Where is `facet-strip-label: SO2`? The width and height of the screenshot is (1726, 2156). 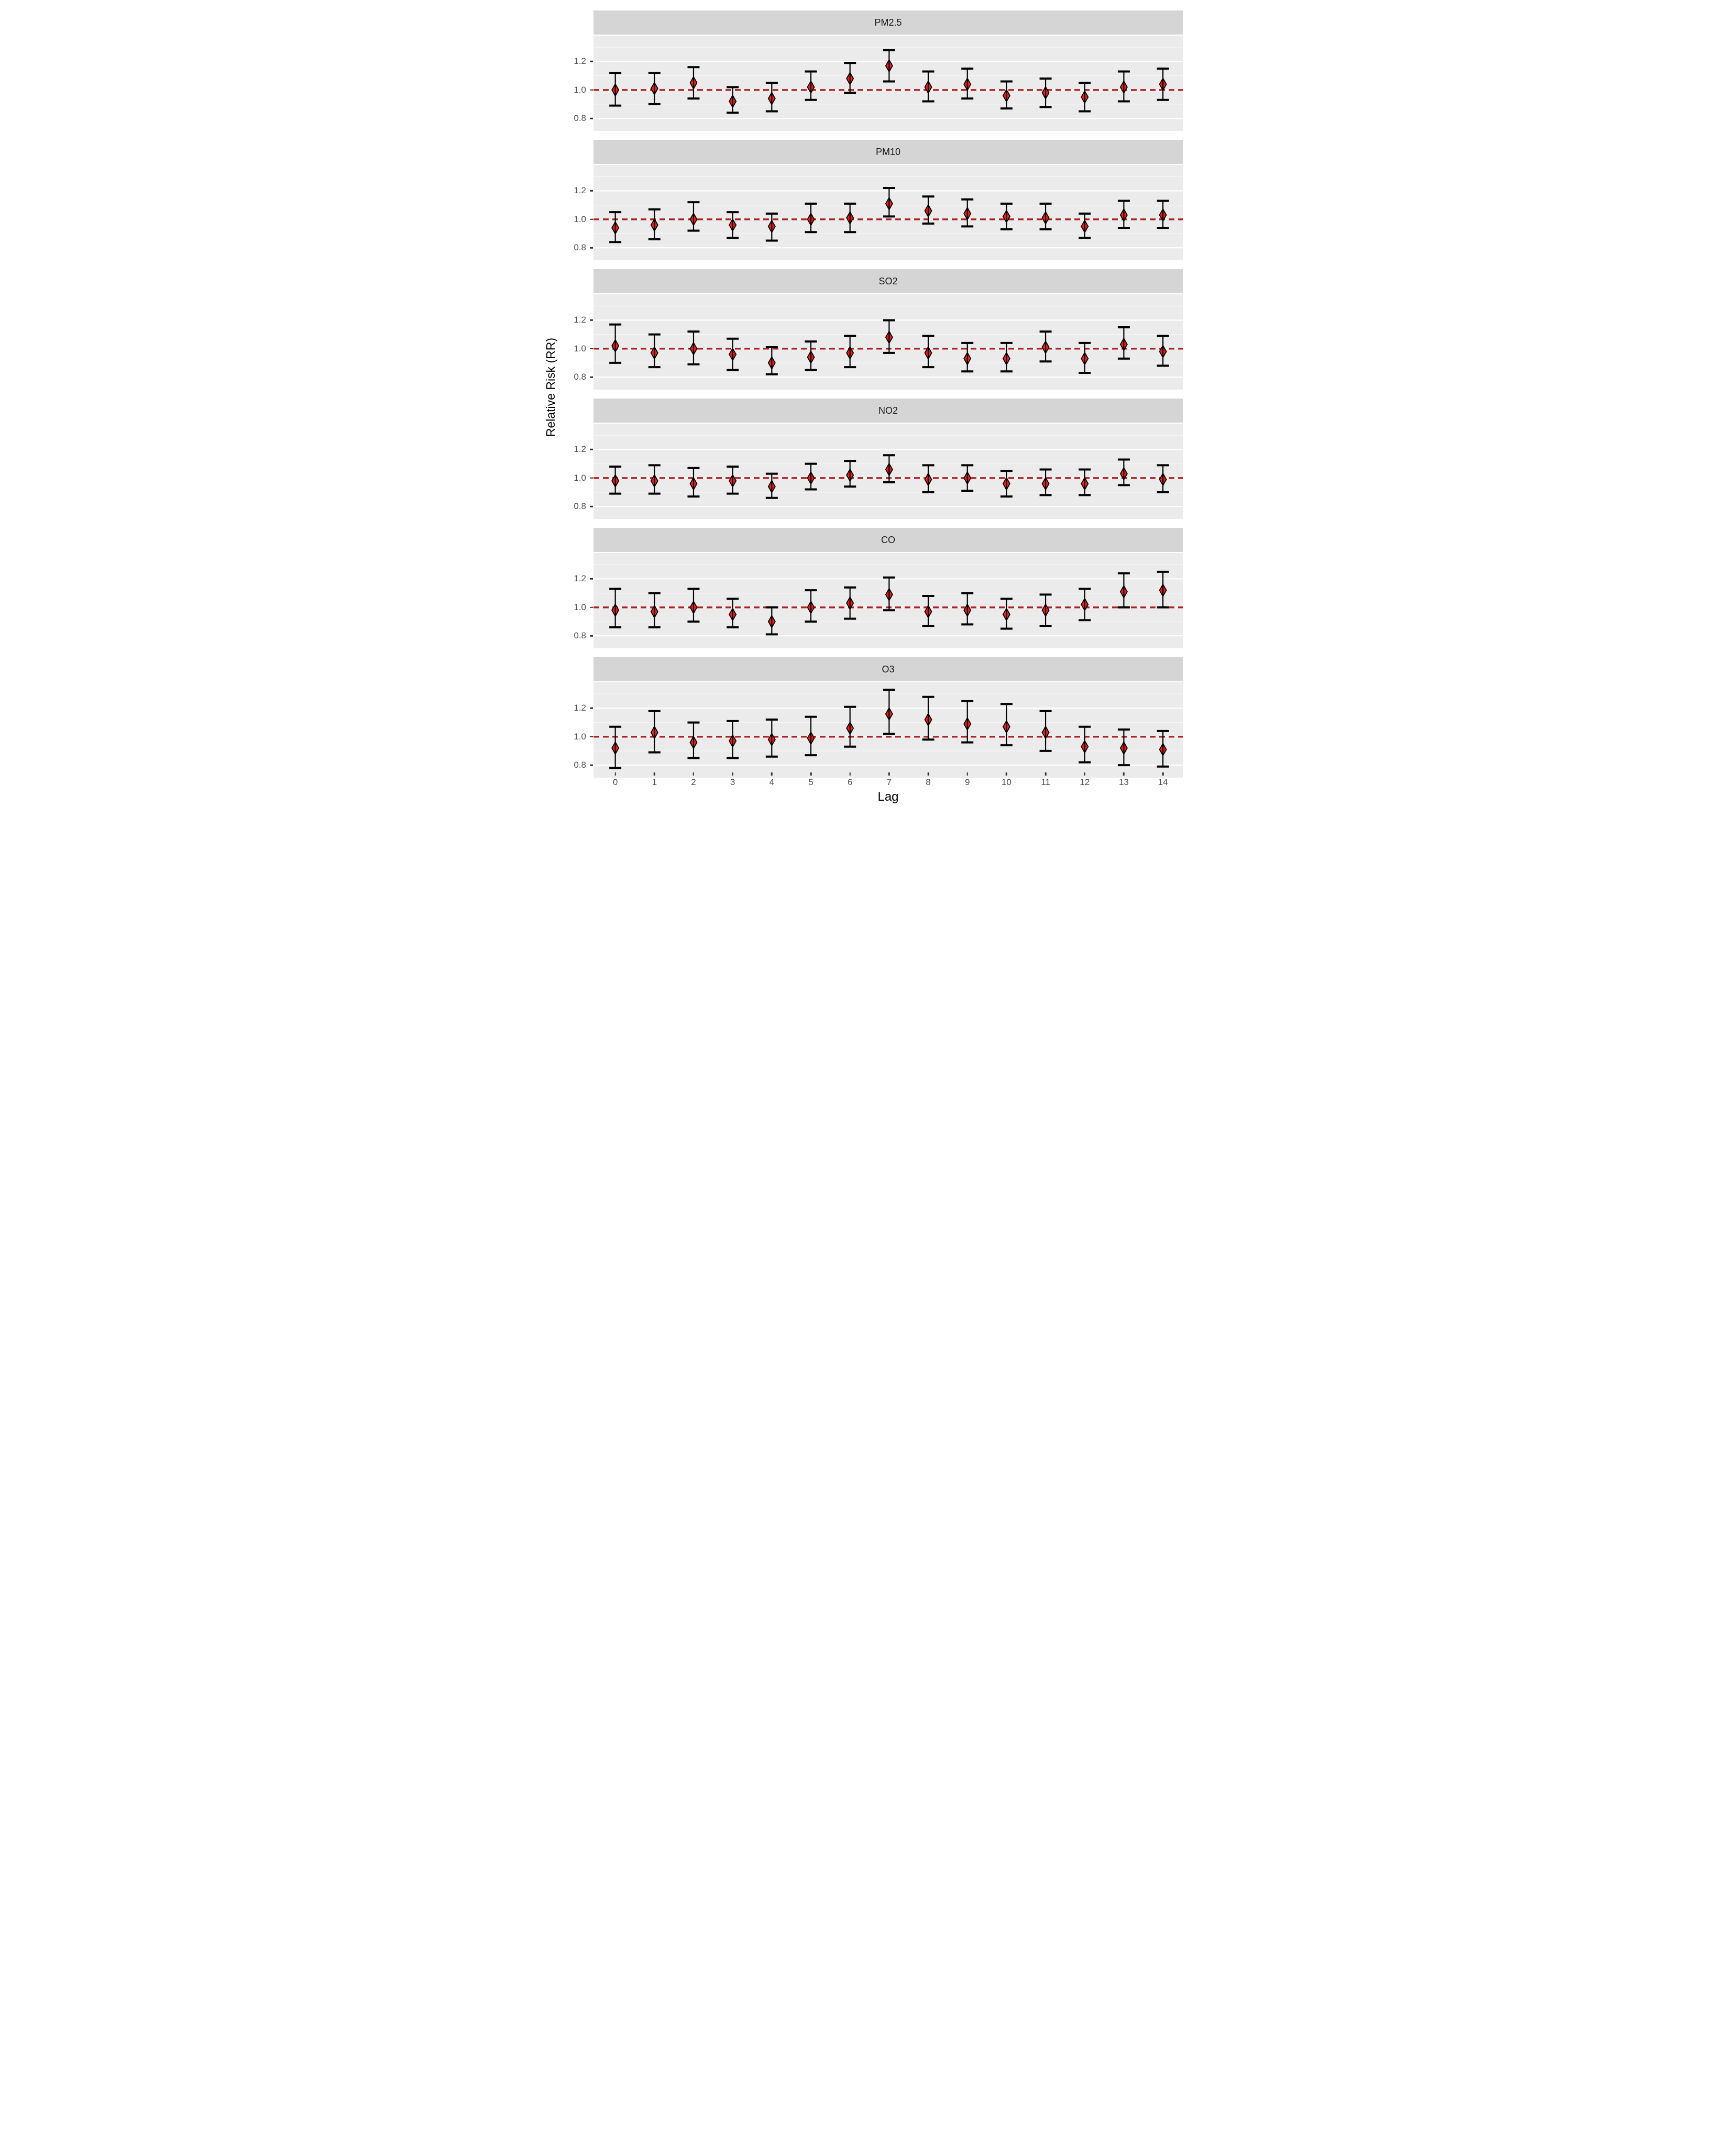 facet-strip-label: SO2 is located at coordinates (888, 280).